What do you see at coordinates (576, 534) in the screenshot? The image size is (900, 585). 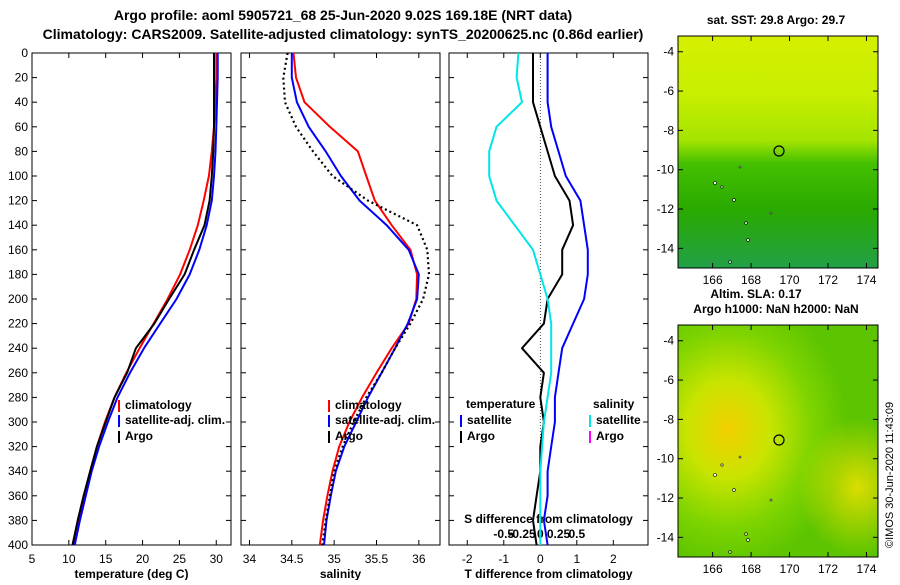 I see `s-tick-label: 0.5` at bounding box center [576, 534].